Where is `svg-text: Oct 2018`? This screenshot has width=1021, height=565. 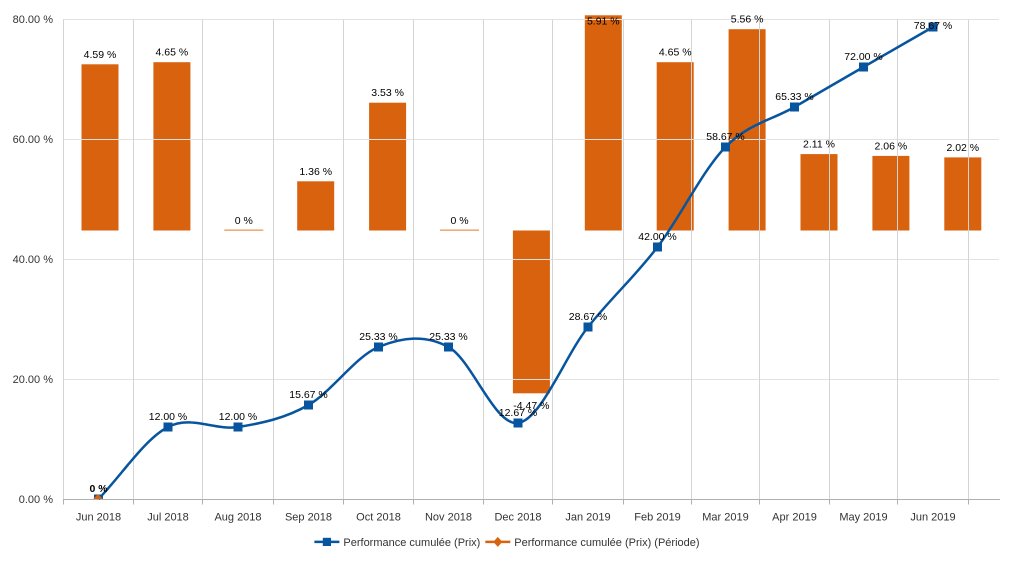
svg-text: Oct 2018 is located at coordinates (378, 518).